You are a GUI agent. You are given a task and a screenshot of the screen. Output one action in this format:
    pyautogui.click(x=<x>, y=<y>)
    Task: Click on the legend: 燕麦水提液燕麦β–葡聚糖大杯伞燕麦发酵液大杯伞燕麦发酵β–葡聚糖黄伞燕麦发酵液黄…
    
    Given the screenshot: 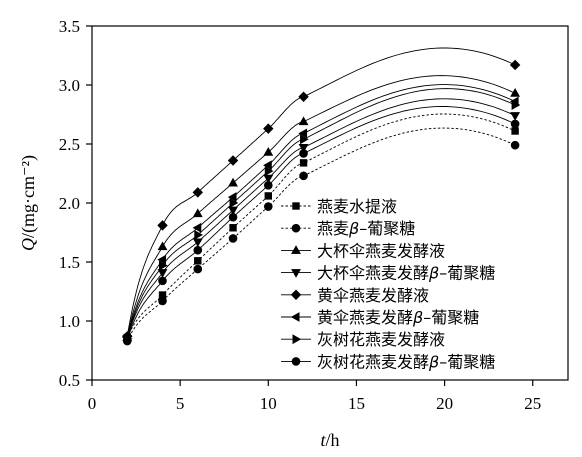 What is the action you would take?
    pyautogui.click(x=388, y=284)
    